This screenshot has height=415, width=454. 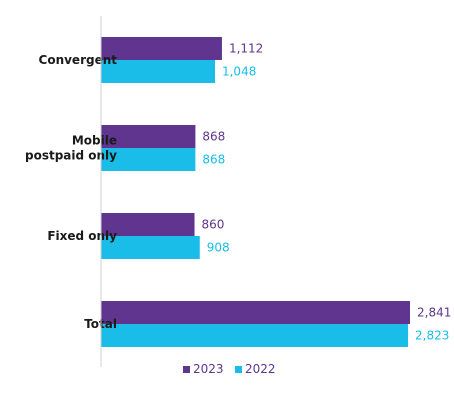 I want to click on legend-label-2023: 2023, so click(x=208, y=369).